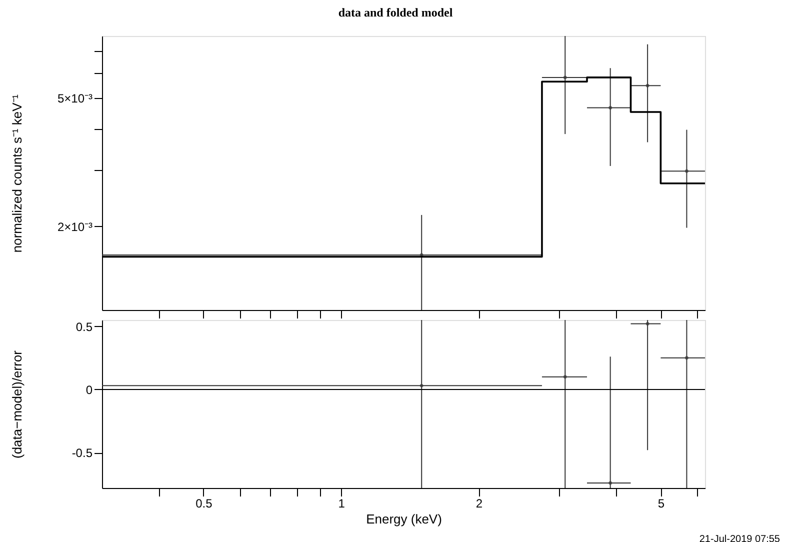 The width and height of the screenshot is (811, 542). I want to click on y-tick-label: -0.5, so click(82, 453).